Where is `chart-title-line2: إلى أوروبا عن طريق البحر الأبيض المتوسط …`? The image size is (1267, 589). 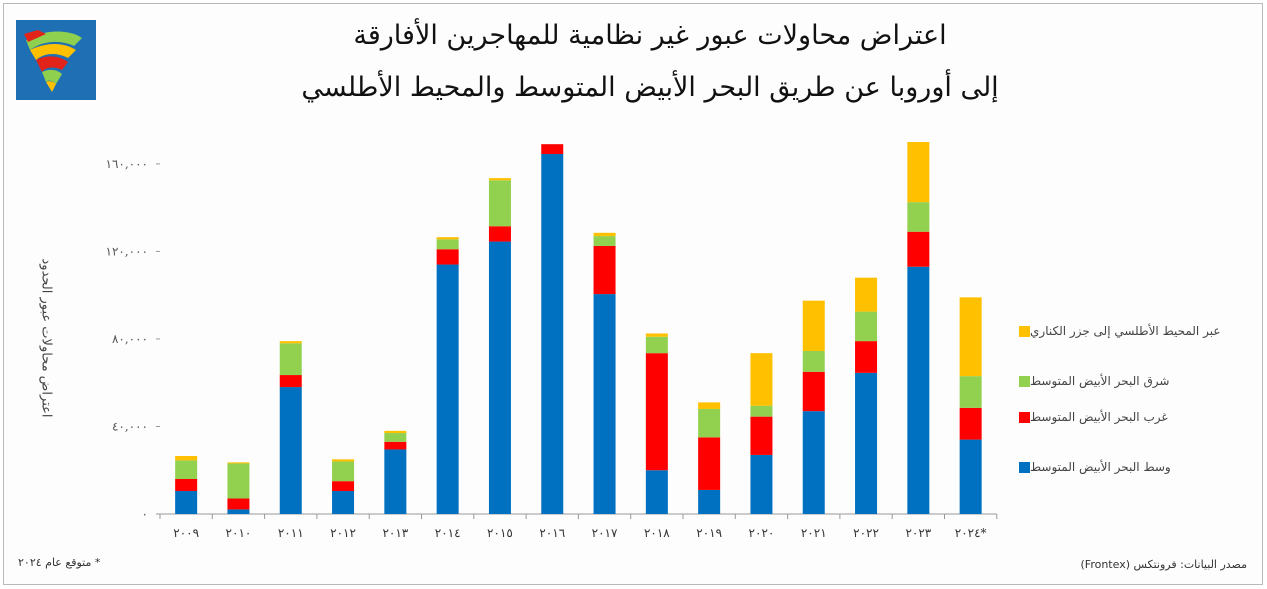
chart-title-line2: إلى أوروبا عن طريق البحر الأبيض المتوسط … is located at coordinates (650, 87).